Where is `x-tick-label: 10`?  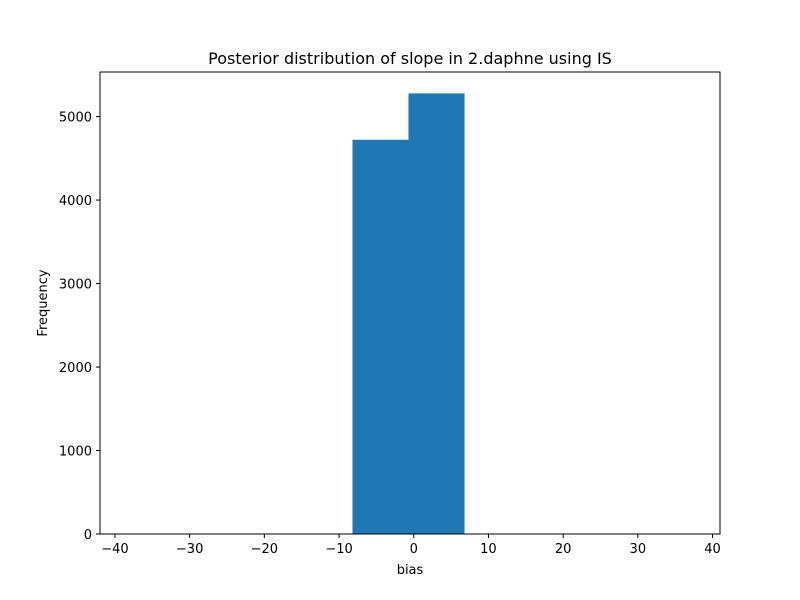
x-tick-label: 10 is located at coordinates (488, 549).